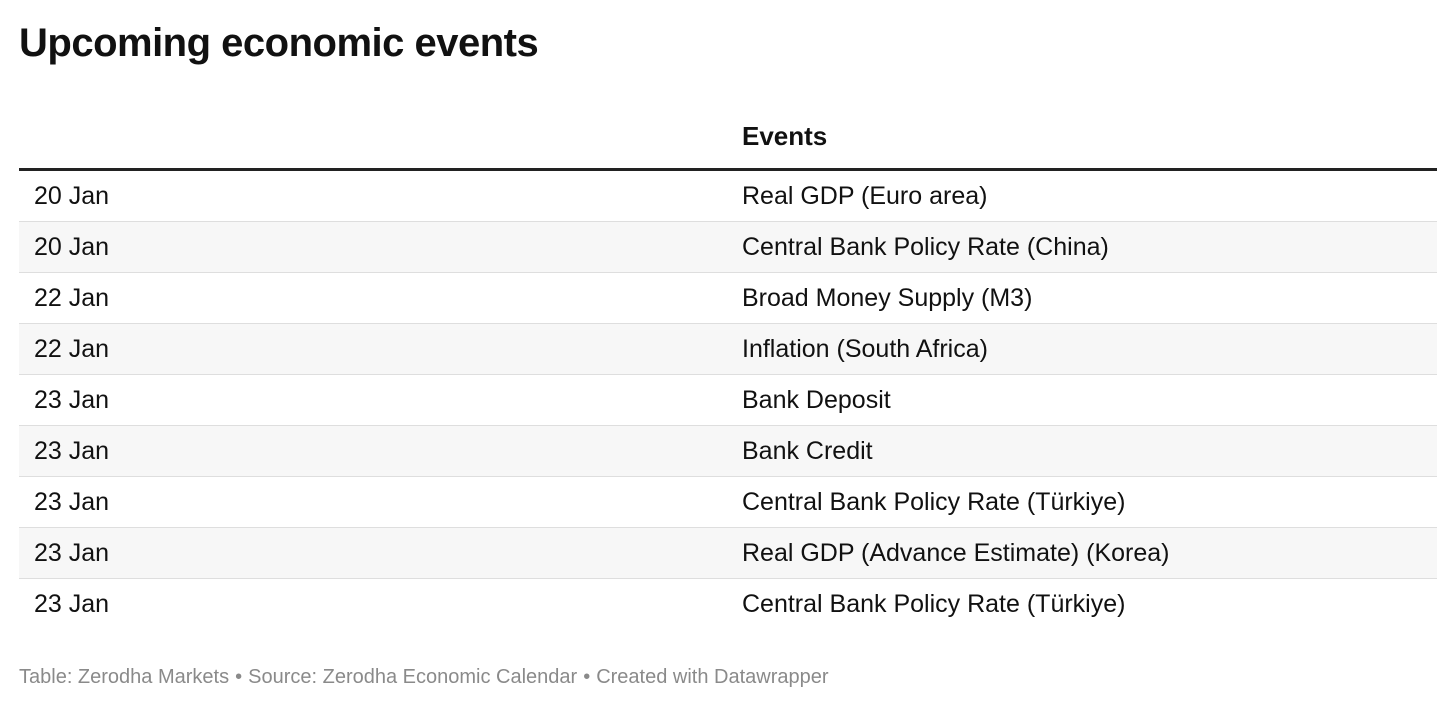  Describe the element at coordinates (728, 298) in the screenshot. I see `table-row: 22 Jan Broad Money Supply (M3)` at that location.